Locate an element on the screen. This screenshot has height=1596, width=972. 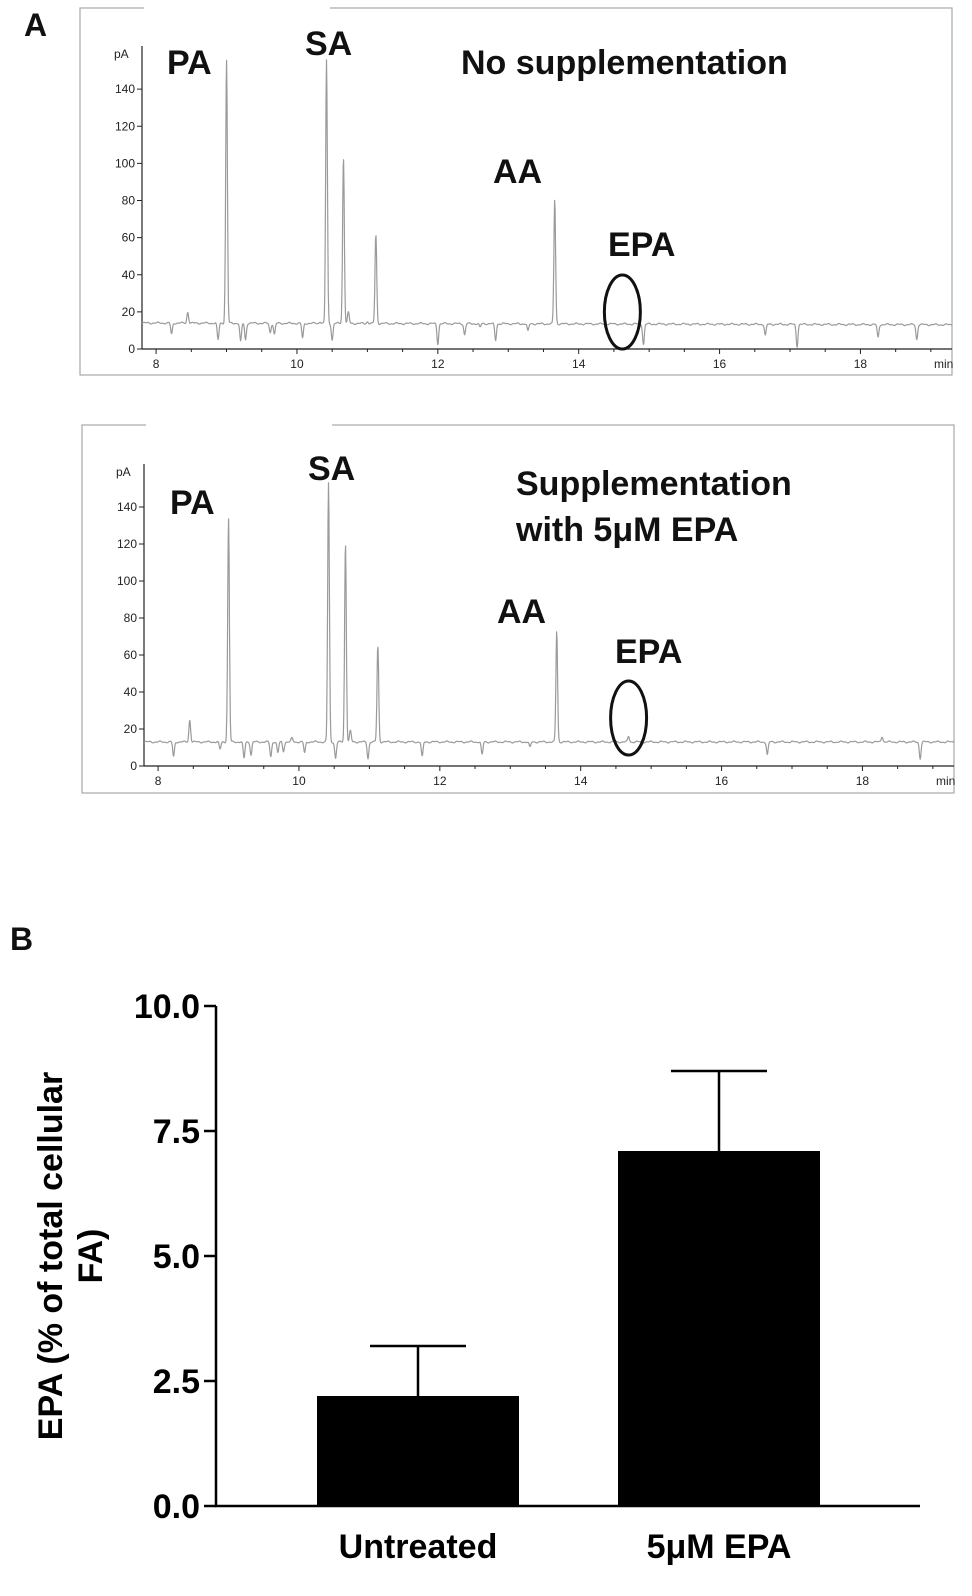
category-label: 5μM EPA is located at coordinates (719, 1547).